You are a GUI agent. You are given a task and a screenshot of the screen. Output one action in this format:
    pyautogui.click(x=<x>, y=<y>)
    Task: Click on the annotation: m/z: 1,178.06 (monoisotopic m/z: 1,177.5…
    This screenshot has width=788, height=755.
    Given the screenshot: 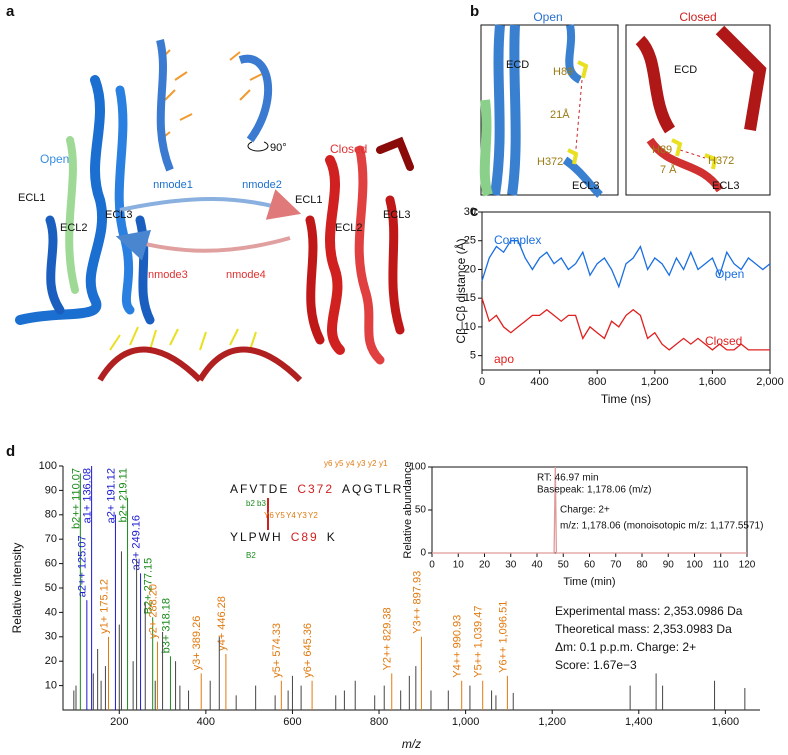 What is the action you would take?
    pyautogui.click(x=661, y=526)
    